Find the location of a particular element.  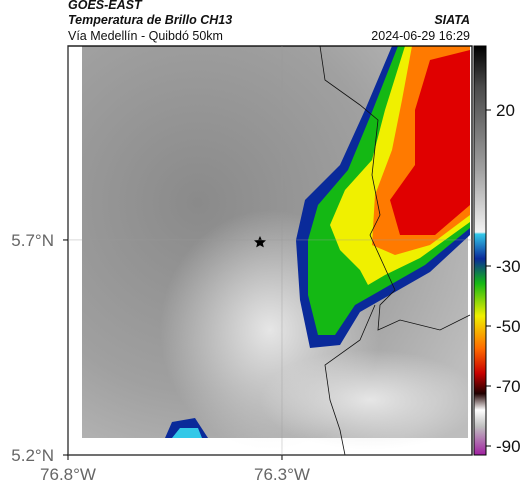

x-tick-label: 76.8°W is located at coordinates (68, 474).